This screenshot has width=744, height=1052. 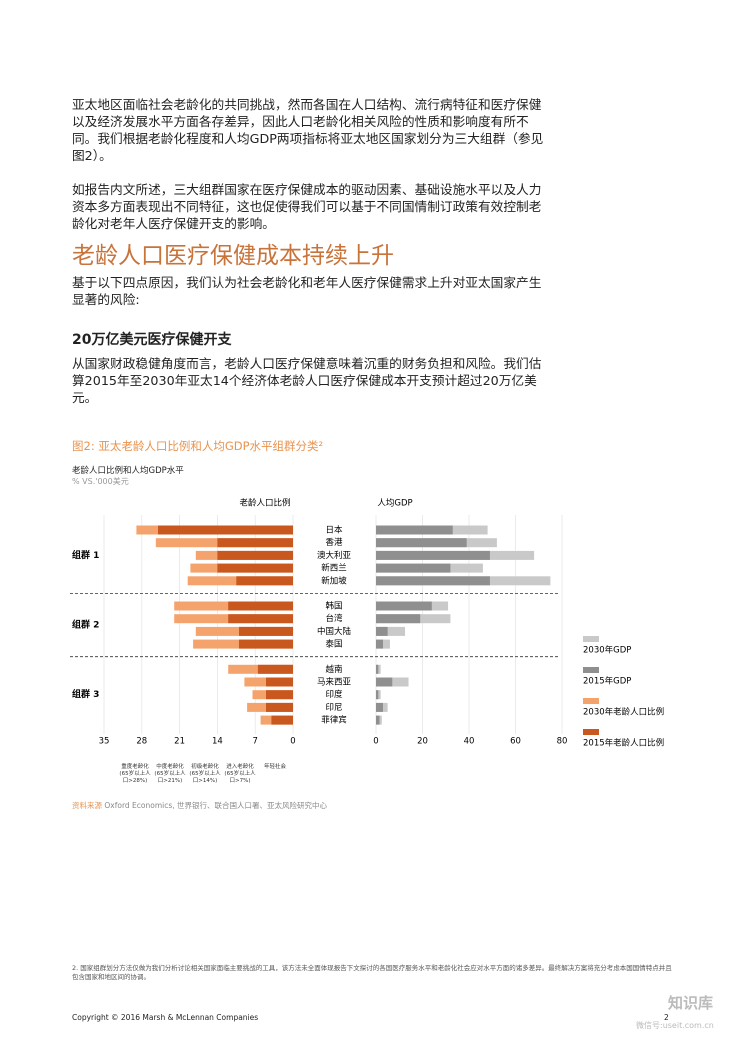 What do you see at coordinates (135, 774) in the screenshot?
I see `stage-label: 重度老龄化 (65岁以上人口>28%)` at bounding box center [135, 774].